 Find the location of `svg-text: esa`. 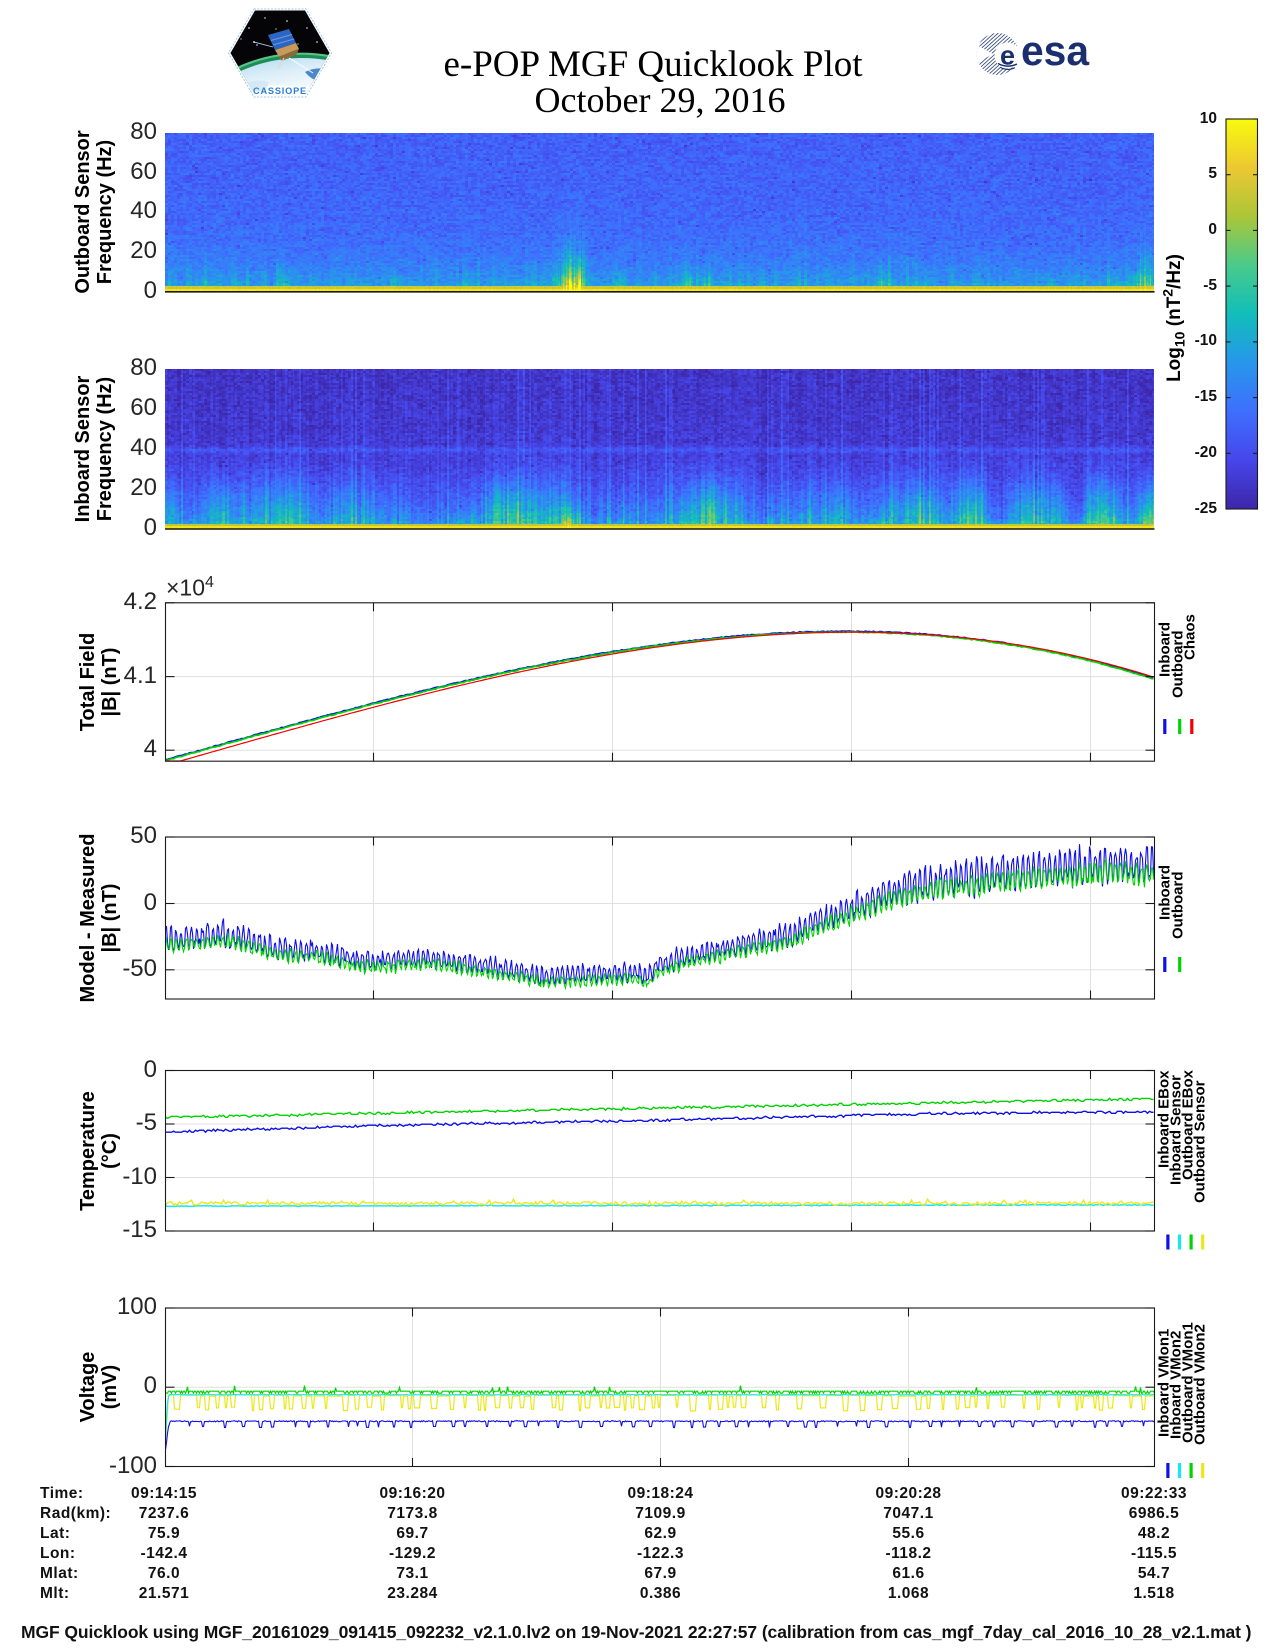

svg-text: esa is located at coordinates (1055, 51).